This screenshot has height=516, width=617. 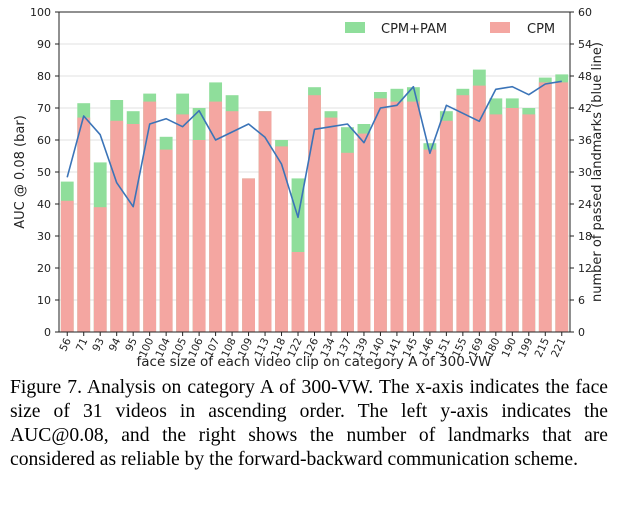 What do you see at coordinates (414, 29) in the screenshot?
I see `legend-label-cpm-pam: CPM+PAM` at bounding box center [414, 29].